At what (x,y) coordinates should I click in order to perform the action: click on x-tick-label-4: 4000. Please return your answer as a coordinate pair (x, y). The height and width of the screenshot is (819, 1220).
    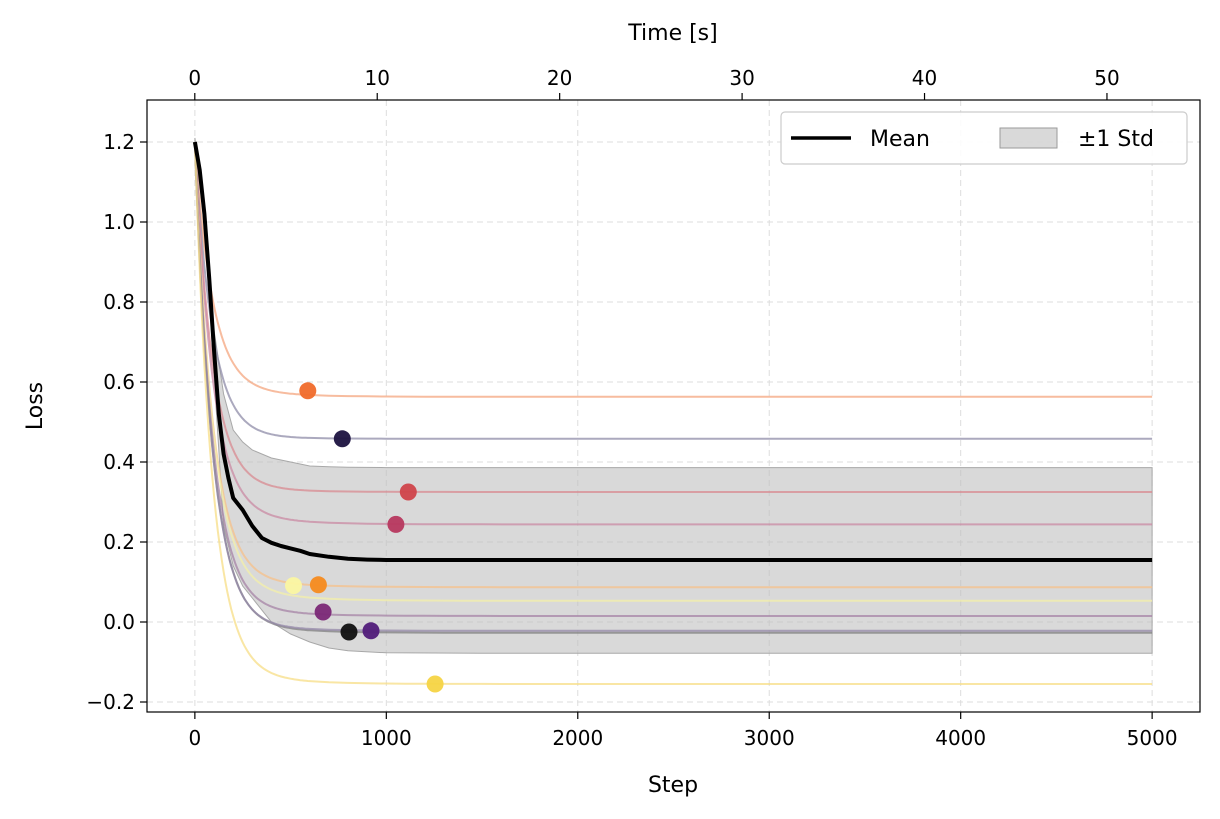
    Looking at the image, I should click on (960, 738).